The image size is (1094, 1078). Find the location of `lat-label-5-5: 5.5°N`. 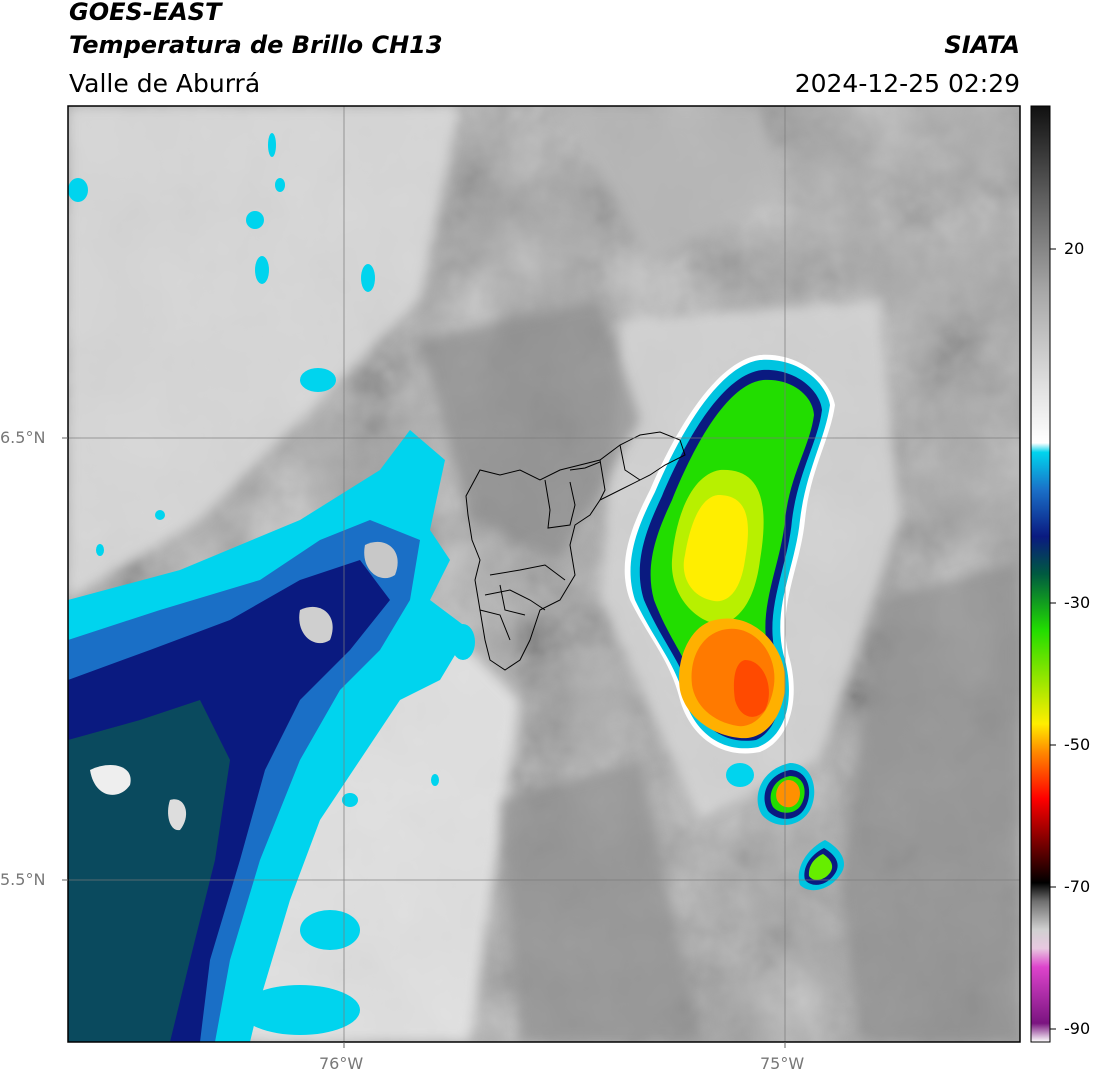

lat-label-5-5: 5.5°N is located at coordinates (23, 879).